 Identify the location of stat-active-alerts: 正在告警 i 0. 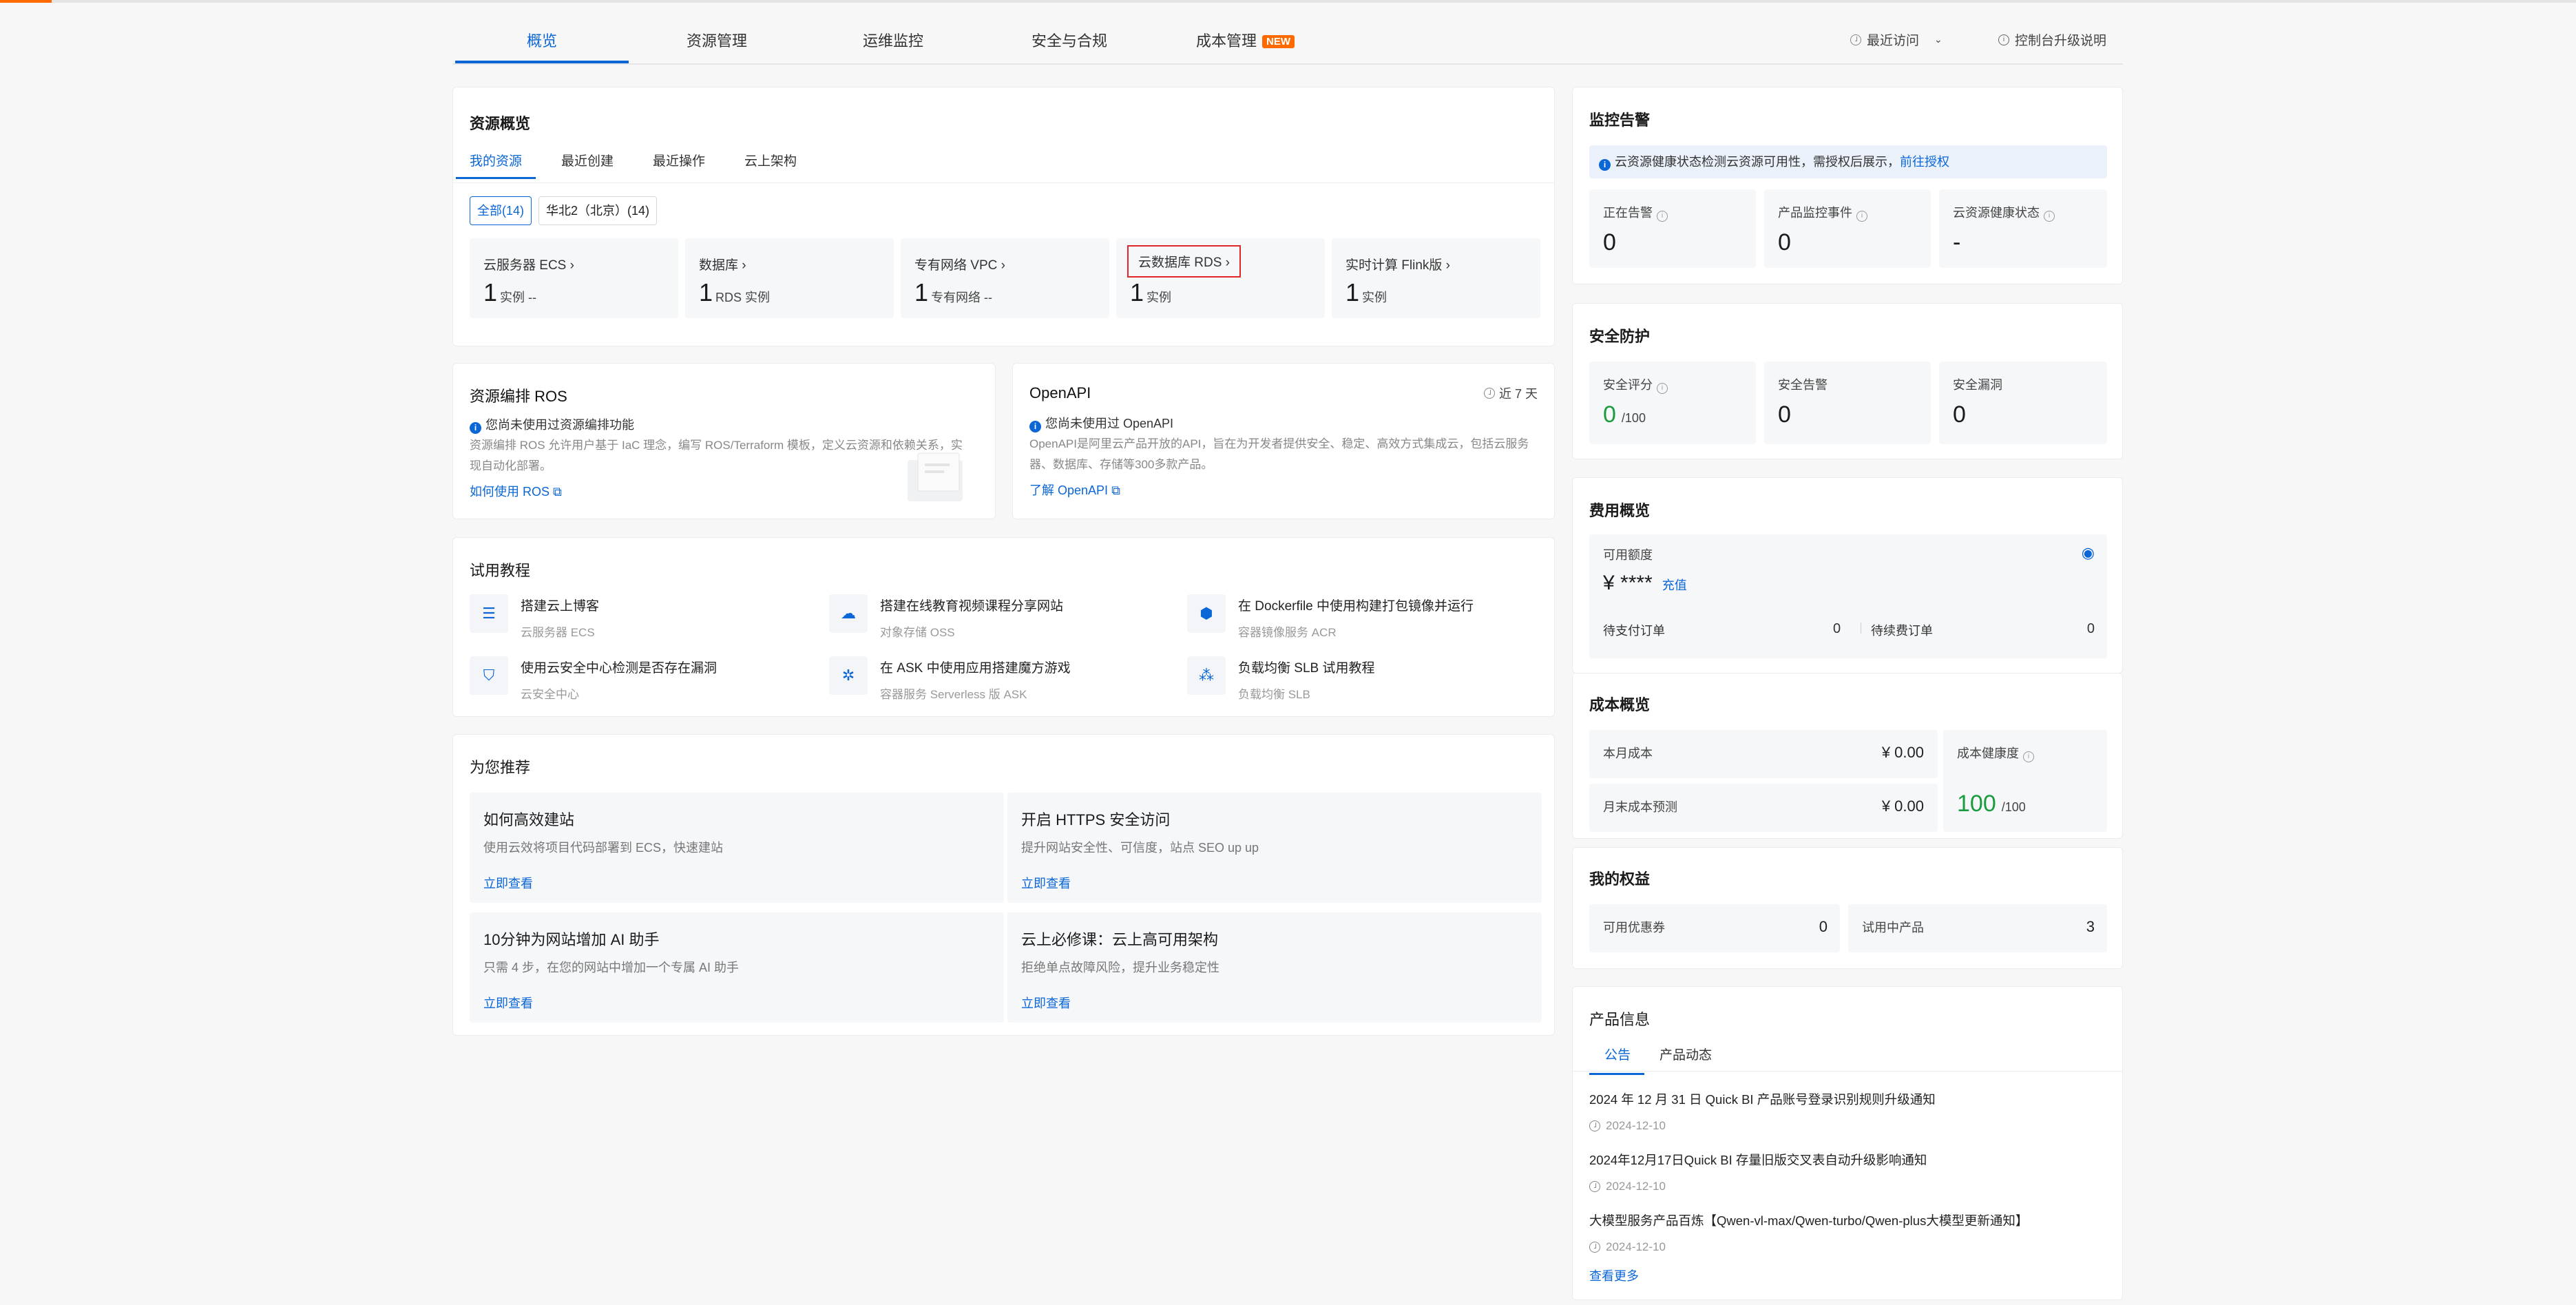
(1672, 228).